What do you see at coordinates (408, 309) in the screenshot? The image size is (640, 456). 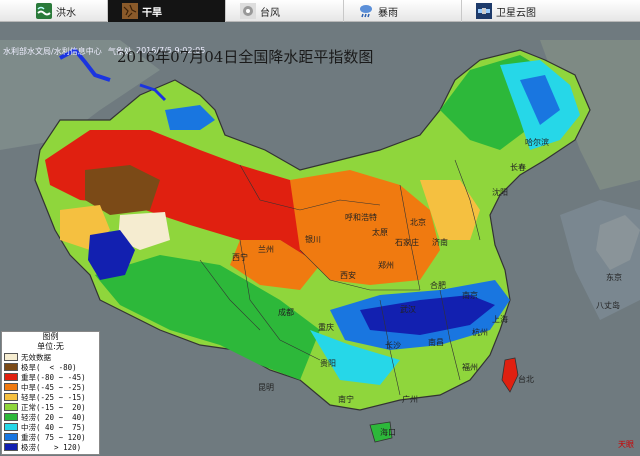 I see `city-wuhan: 武汉` at bounding box center [408, 309].